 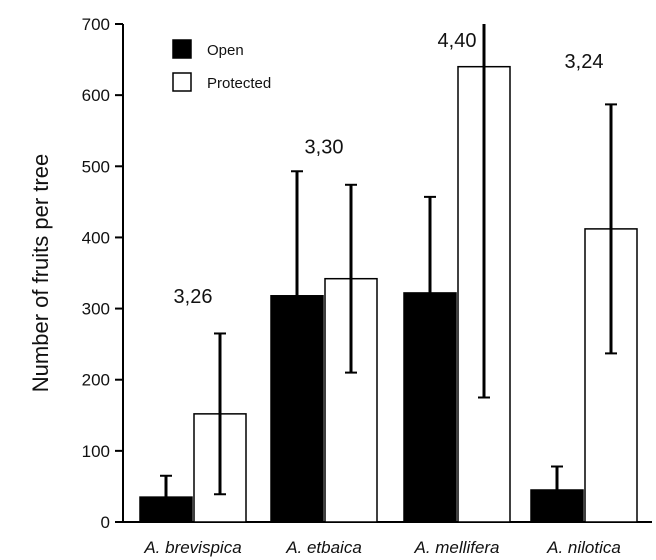 I want to click on y-tick-label: 500, so click(x=96, y=166).